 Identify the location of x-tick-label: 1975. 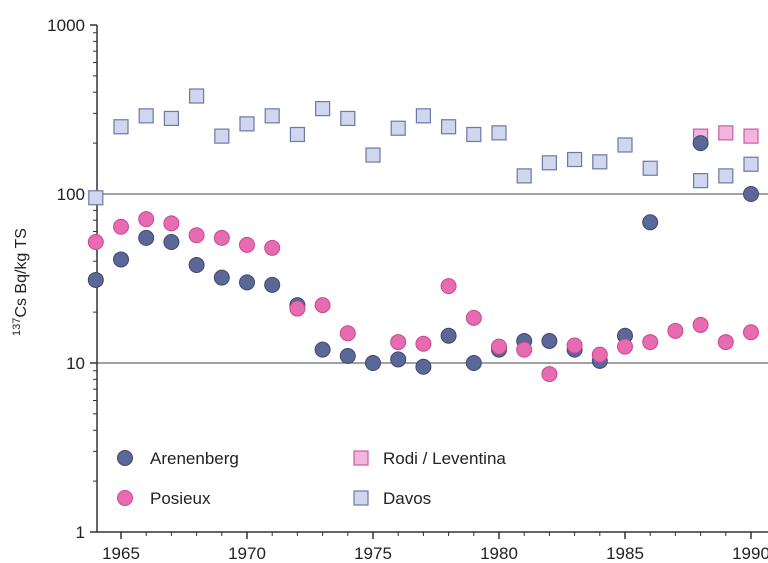
(373, 553).